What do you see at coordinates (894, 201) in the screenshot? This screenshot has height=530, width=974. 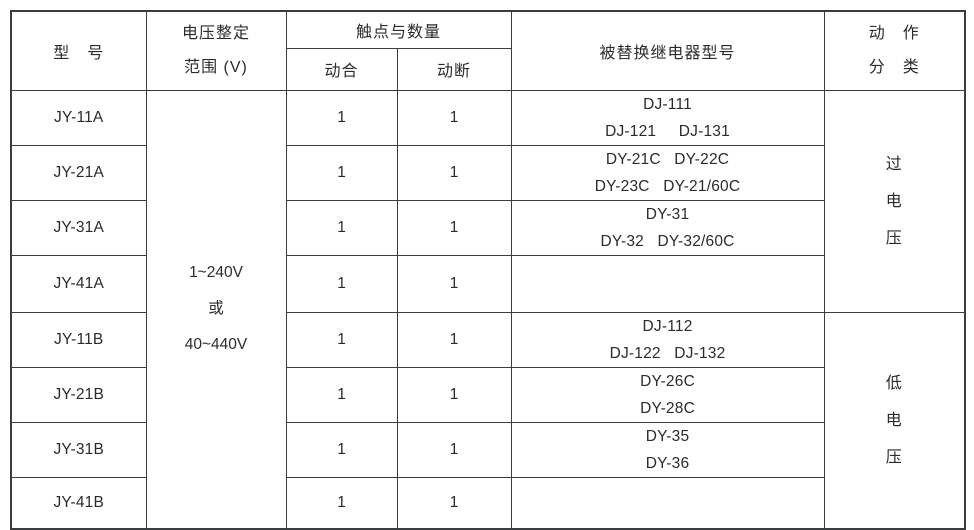 I see `action-class-overvoltage-cell: 过 电 压` at bounding box center [894, 201].